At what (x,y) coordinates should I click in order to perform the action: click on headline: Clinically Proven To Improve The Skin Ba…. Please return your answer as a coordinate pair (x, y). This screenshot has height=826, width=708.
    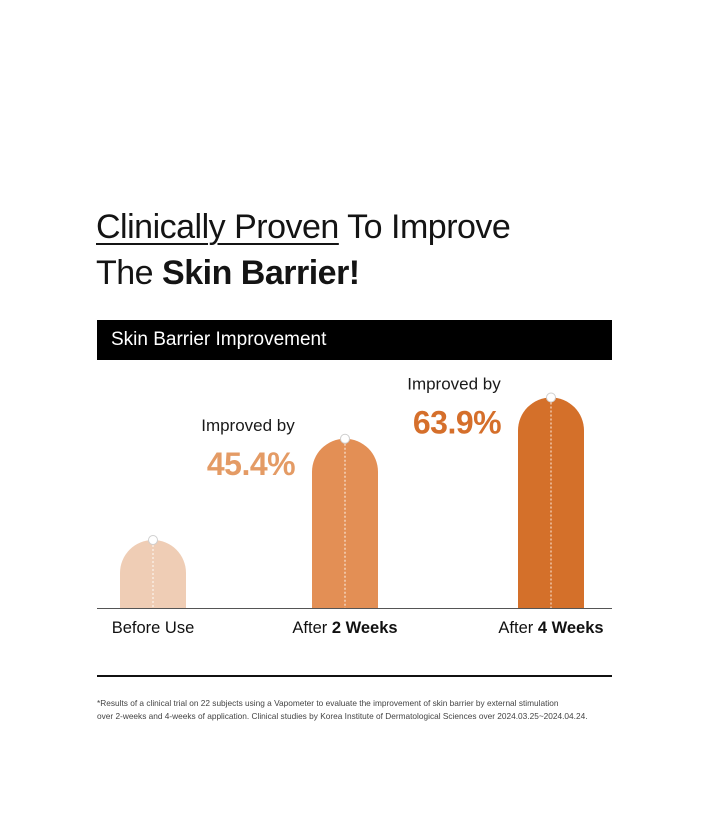
    Looking at the image, I should click on (303, 250).